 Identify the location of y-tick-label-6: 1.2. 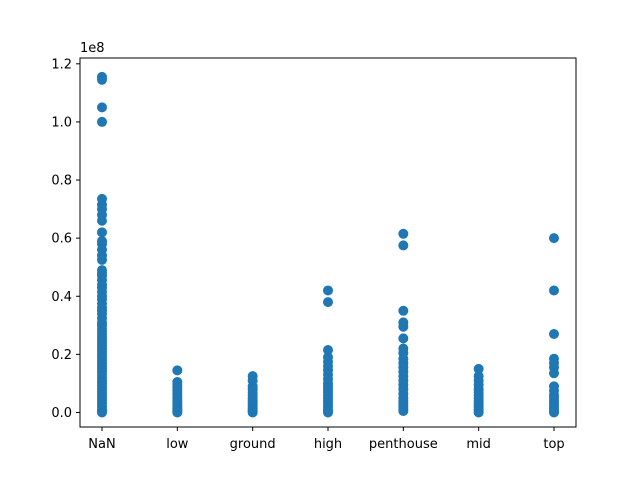
(61, 64).